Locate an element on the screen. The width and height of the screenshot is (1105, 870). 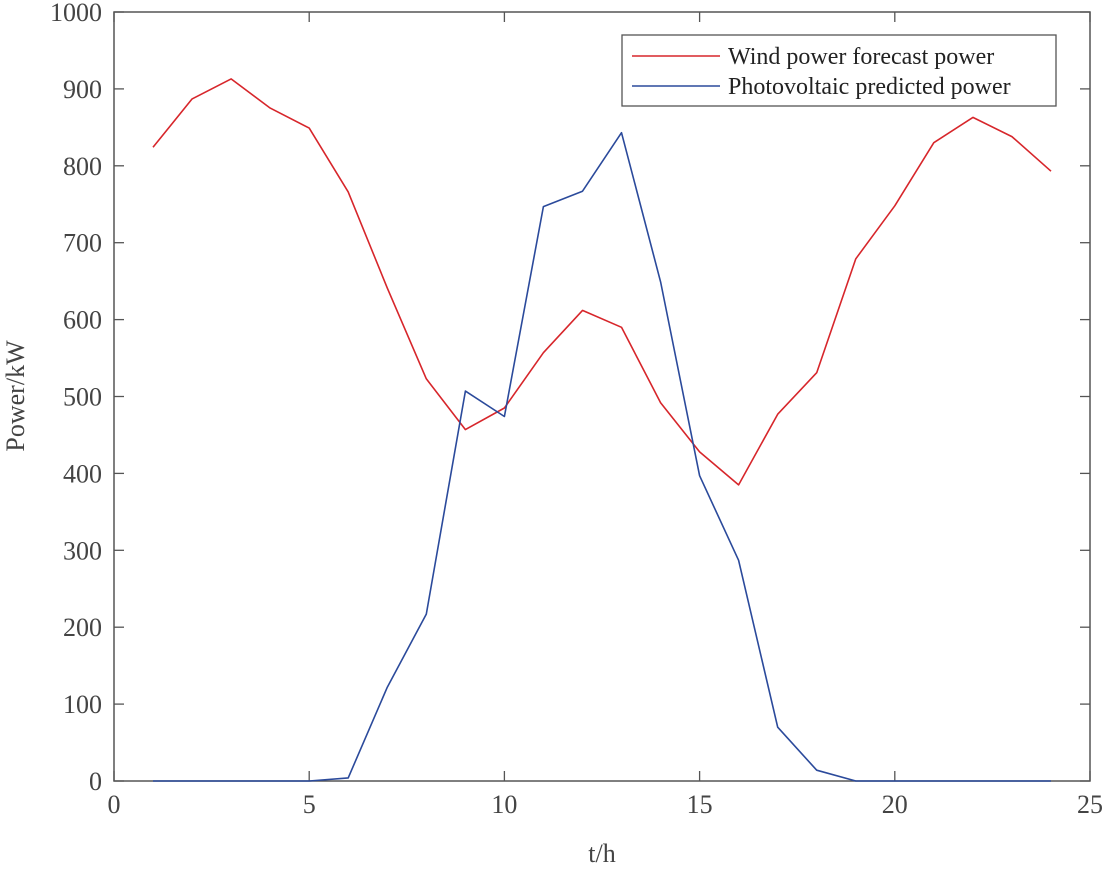
y-tick-label: 0 is located at coordinates (95, 781).